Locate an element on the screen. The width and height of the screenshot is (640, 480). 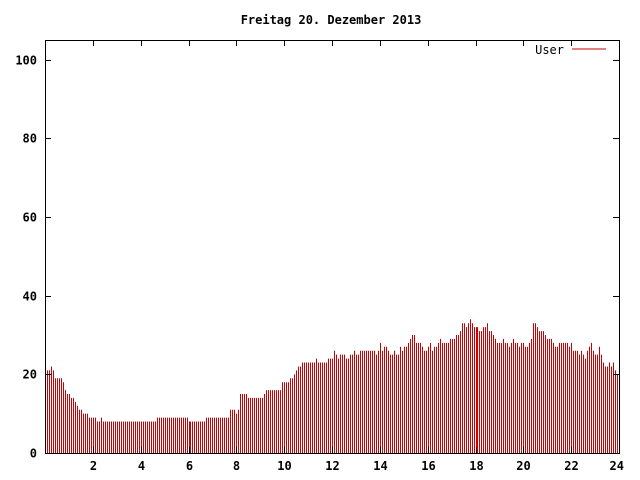
y-tick-label: 60 is located at coordinates (30, 218).